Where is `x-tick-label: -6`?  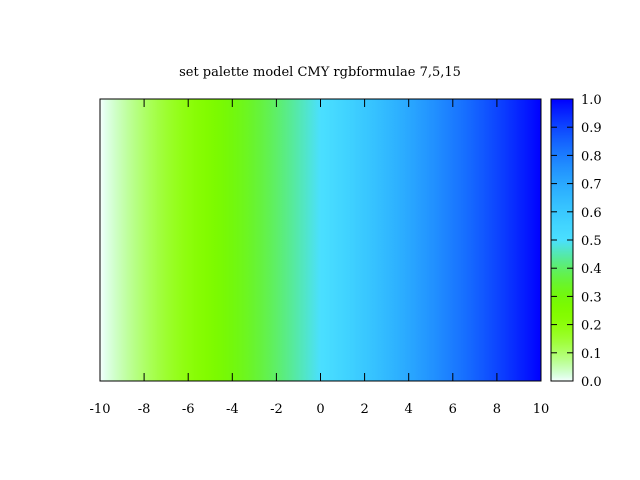 x-tick-label: -6 is located at coordinates (188, 409).